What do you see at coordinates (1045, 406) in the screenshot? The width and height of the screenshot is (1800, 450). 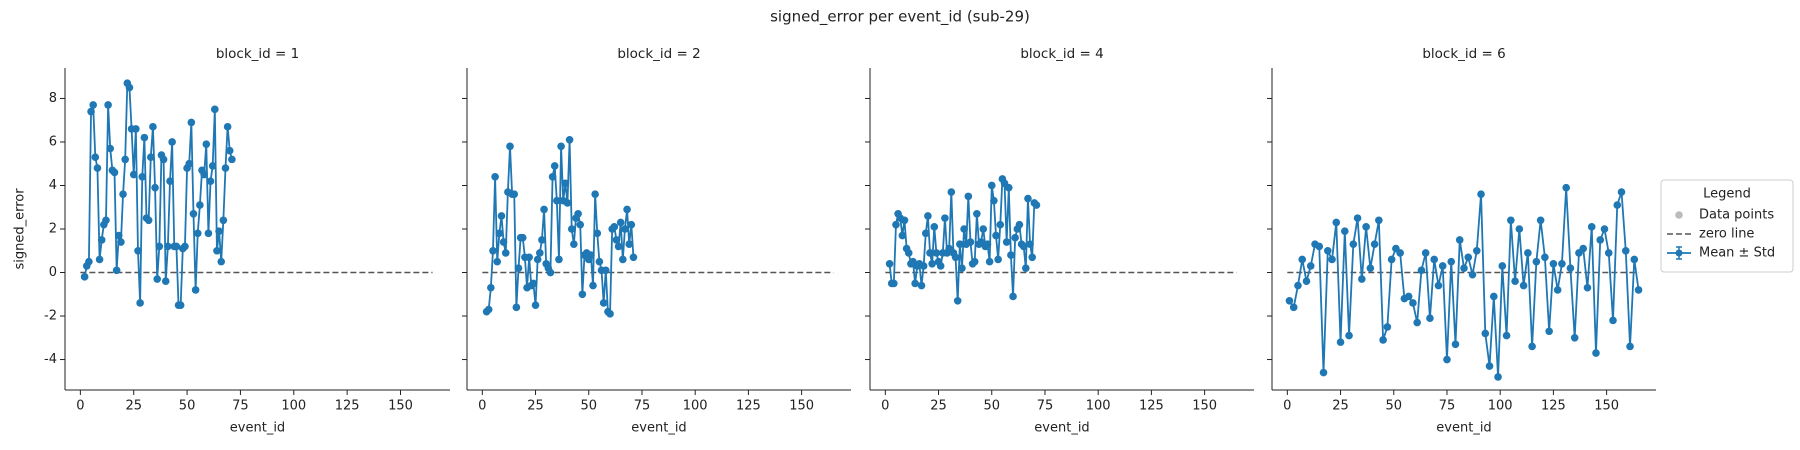 I see `x-tick-label: 75` at bounding box center [1045, 406].